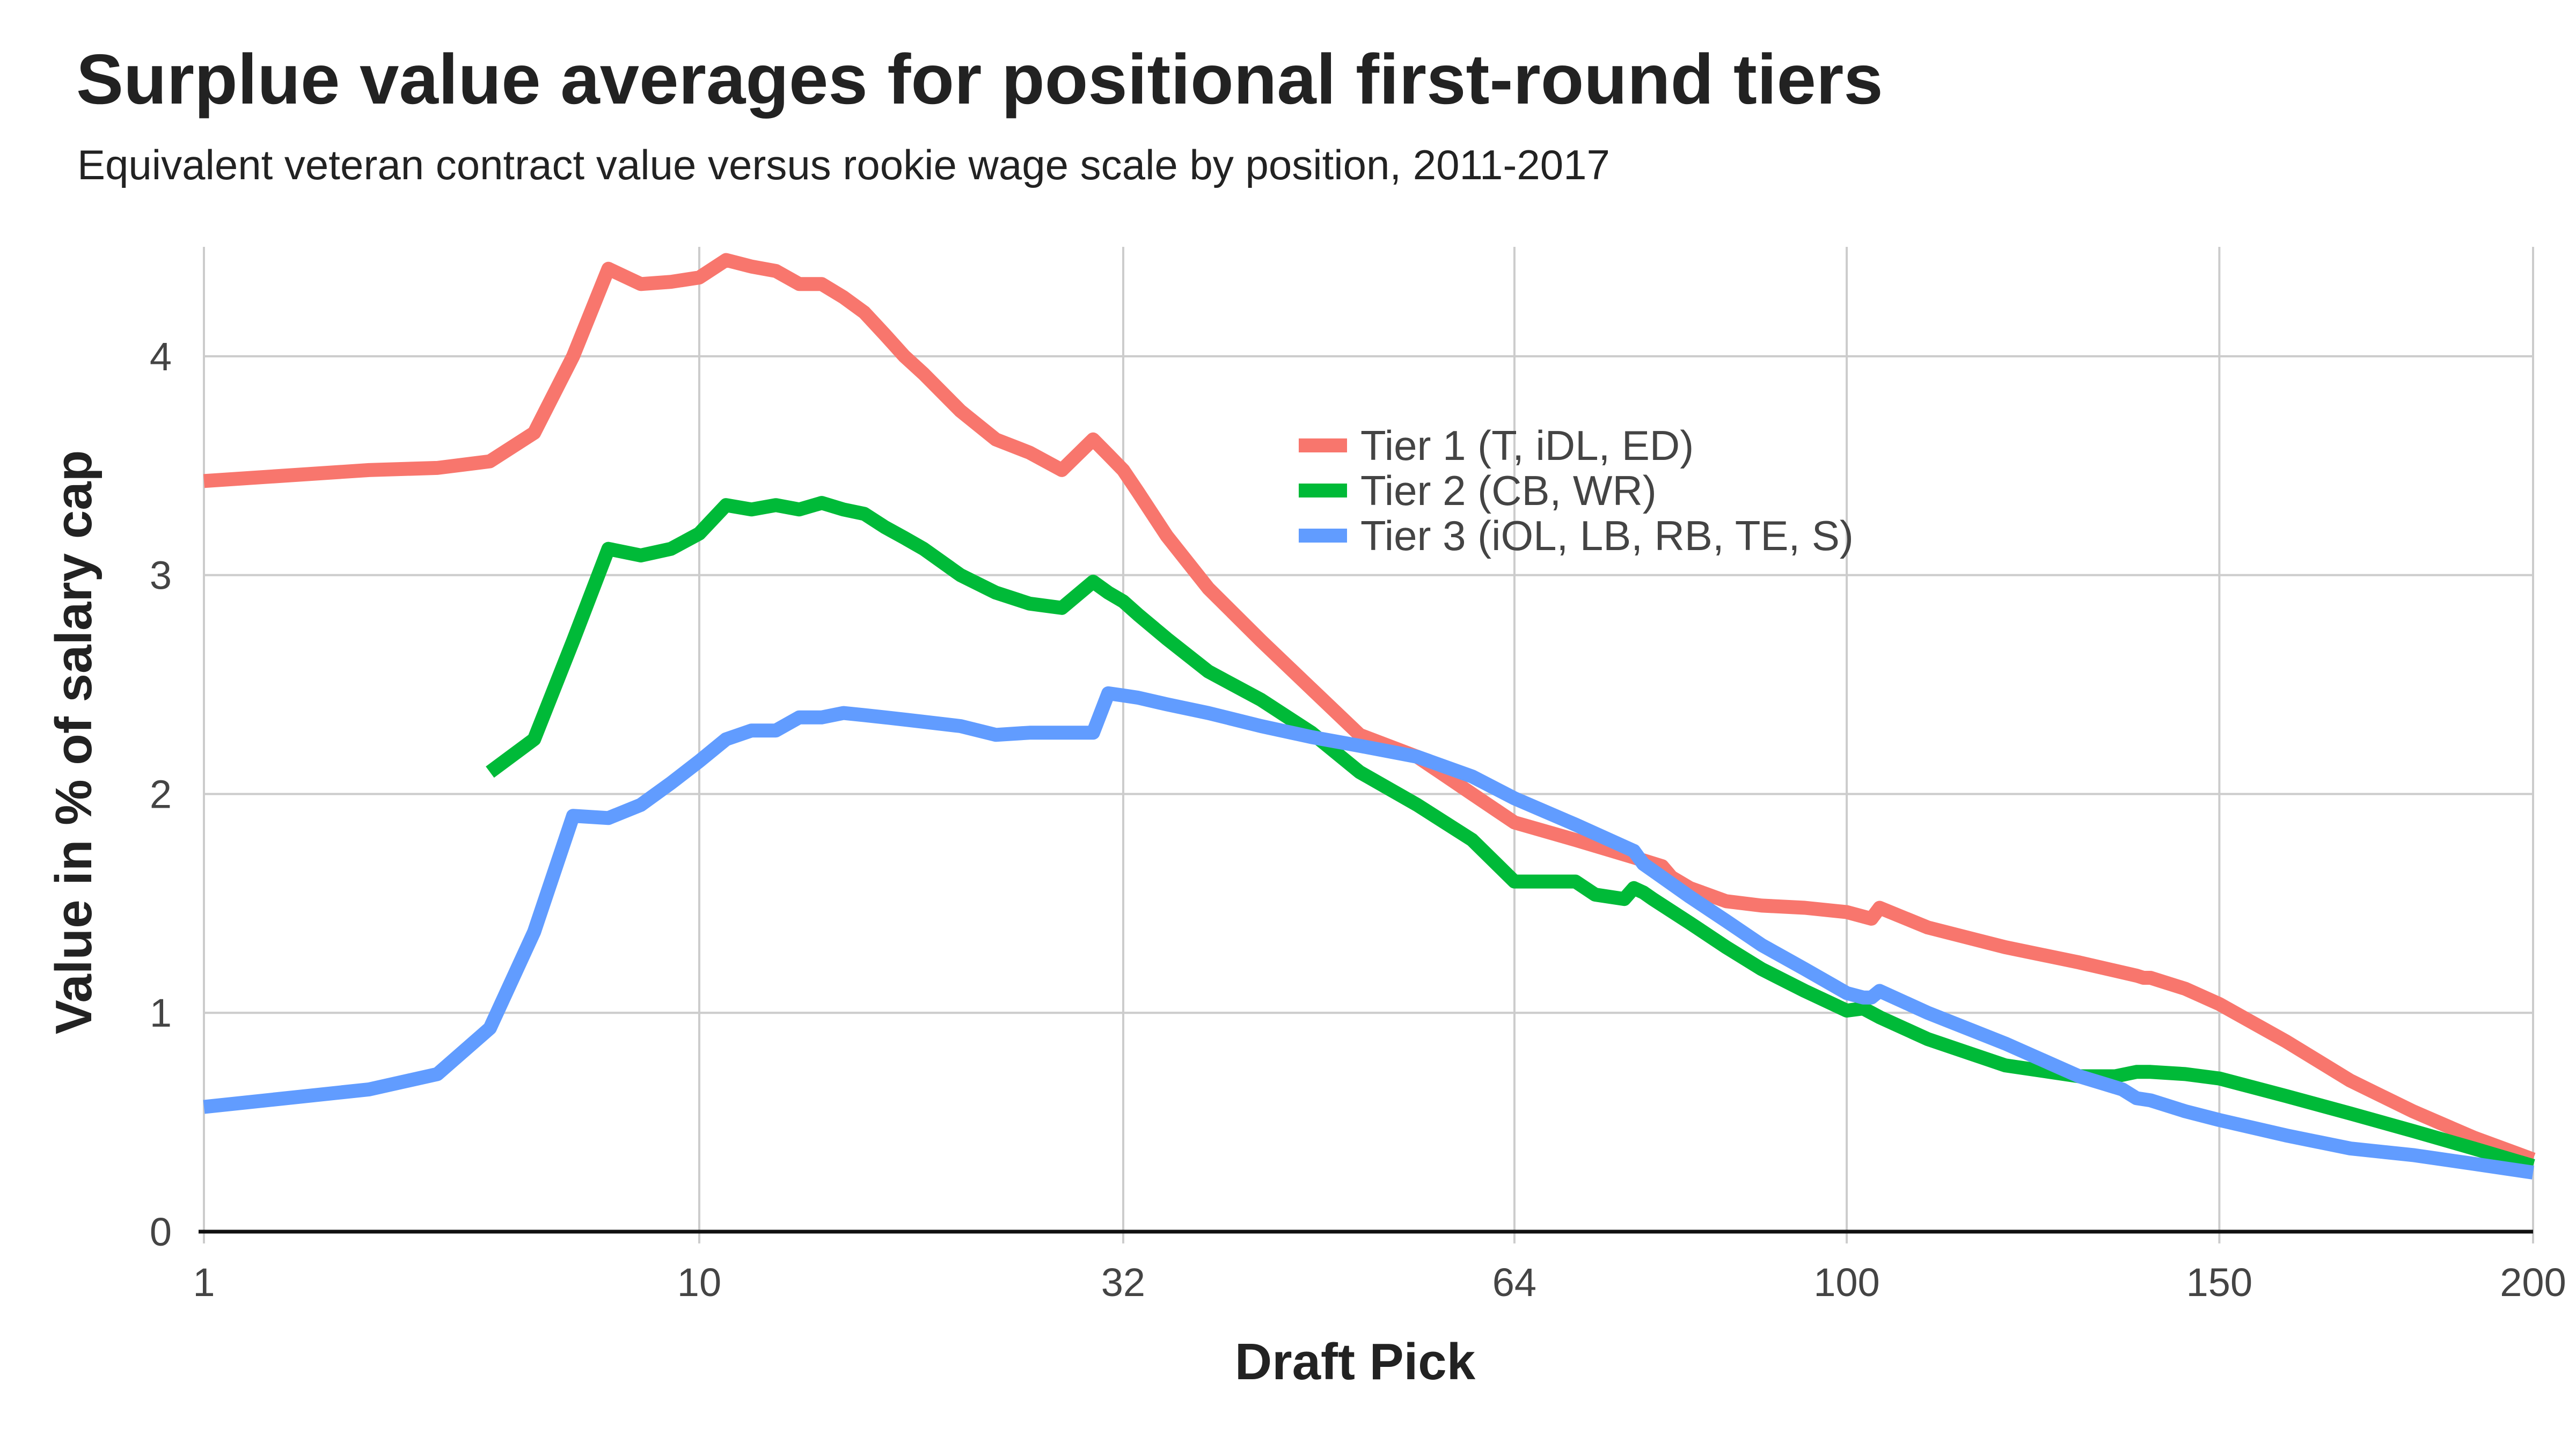 The height and width of the screenshot is (1449, 2576). Describe the element at coordinates (74, 742) in the screenshot. I see `y-axis-title: Value in % of salary cap` at that location.